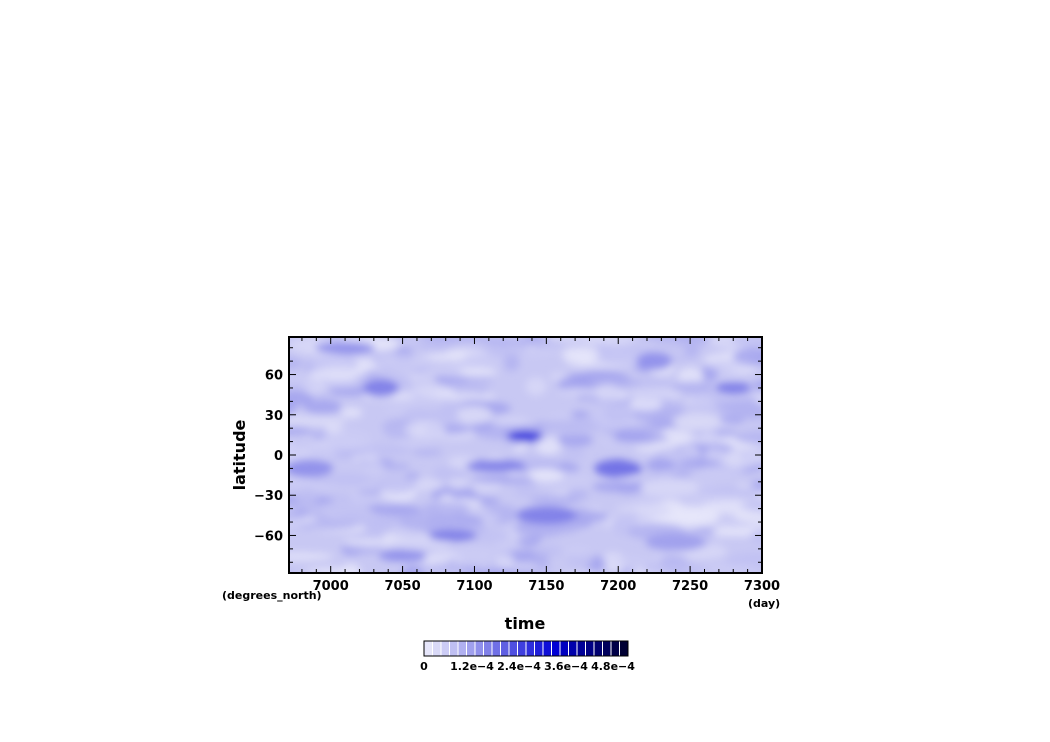 This screenshot has width=1050, height=742. Describe the element at coordinates (762, 586) in the screenshot. I see `x-tick-label: 7300` at that location.